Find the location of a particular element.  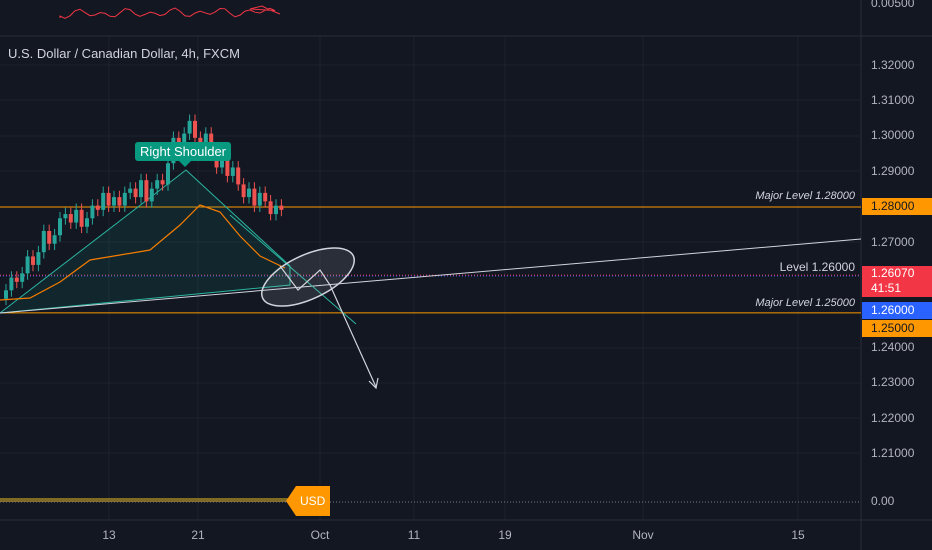

price-tick: 1.29000 is located at coordinates (893, 171).